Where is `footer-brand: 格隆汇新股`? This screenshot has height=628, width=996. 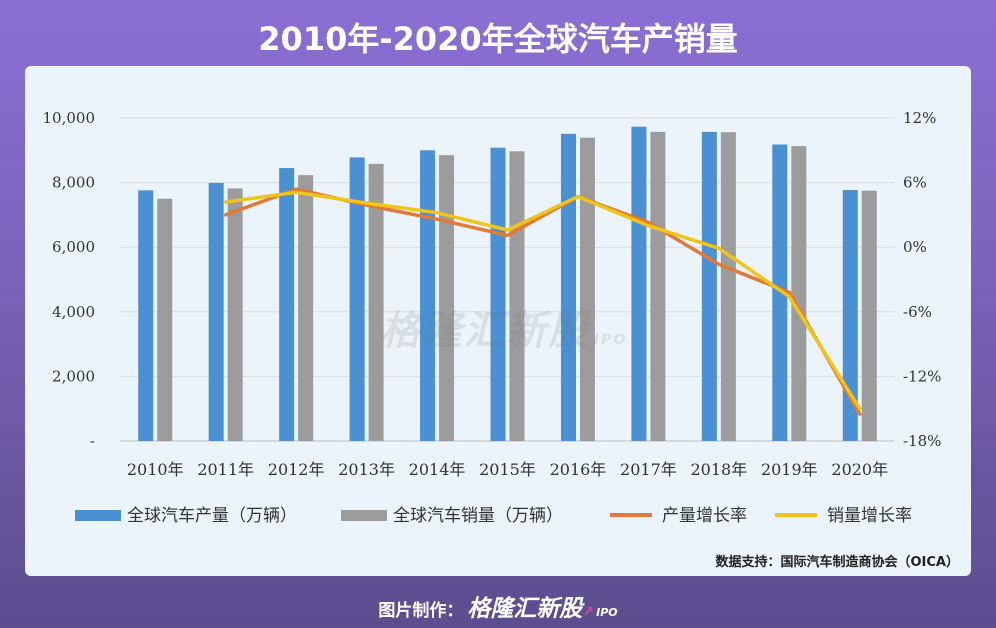
footer-brand: 格隆汇新股 is located at coordinates (525, 609).